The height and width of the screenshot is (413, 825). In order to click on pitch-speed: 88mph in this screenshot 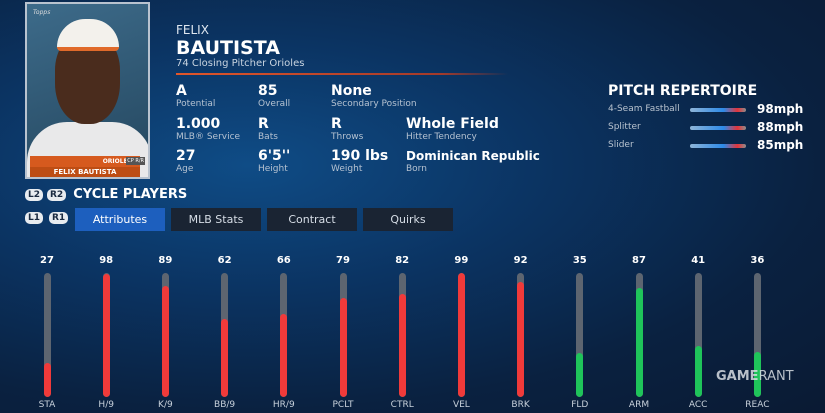, I will do `click(780, 127)`.